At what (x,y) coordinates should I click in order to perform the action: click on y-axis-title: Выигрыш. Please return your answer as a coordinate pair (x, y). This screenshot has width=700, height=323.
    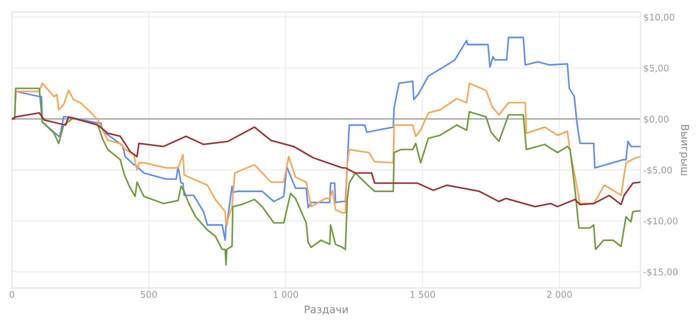
    Looking at the image, I should click on (684, 150).